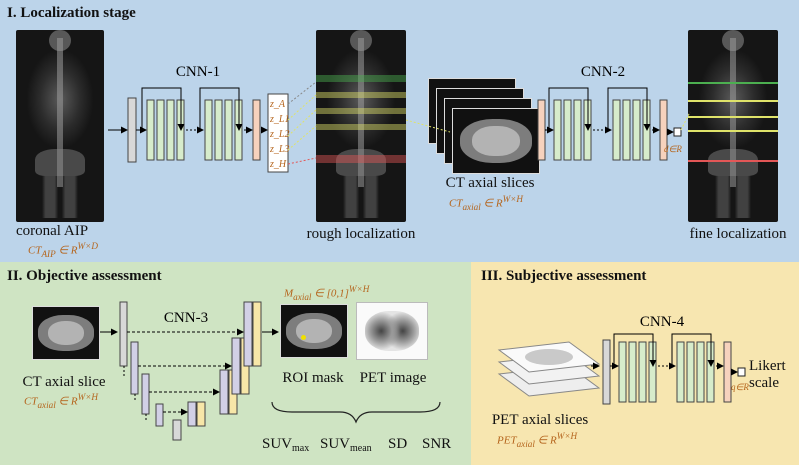  Describe the element at coordinates (66, 333) in the screenshot. I see `objective-ct-slice` at that location.